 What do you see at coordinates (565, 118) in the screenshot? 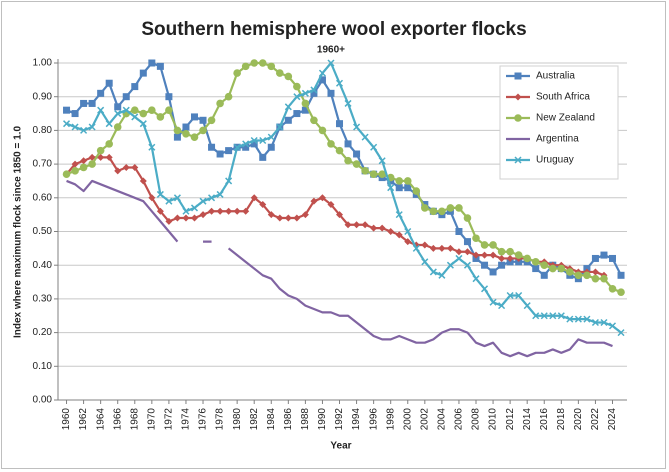
I see `legend-label: New Zealand` at bounding box center [565, 118].